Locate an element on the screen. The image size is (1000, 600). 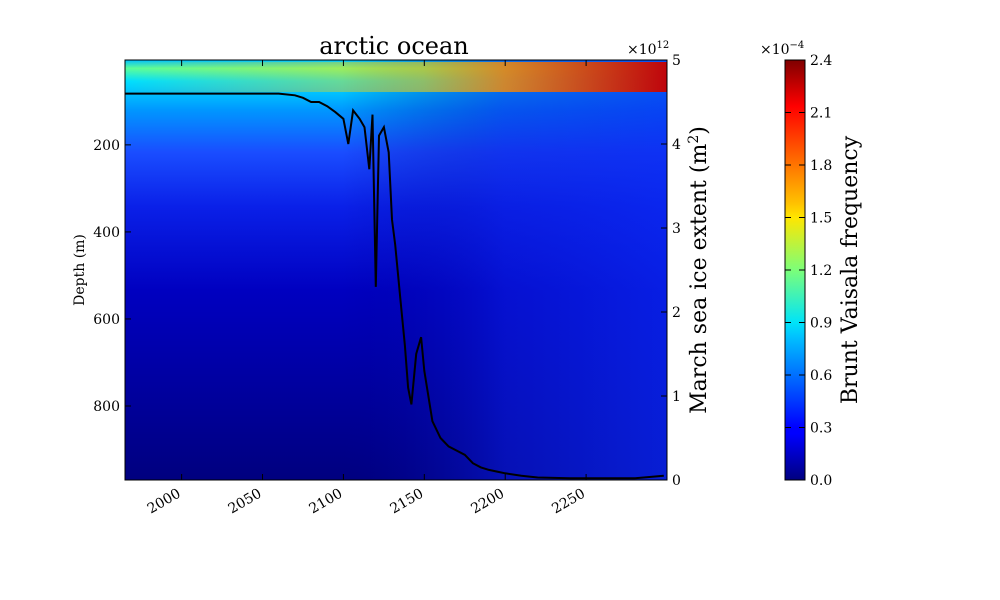
ice-multiplier-exp: 12 is located at coordinates (663, 45).